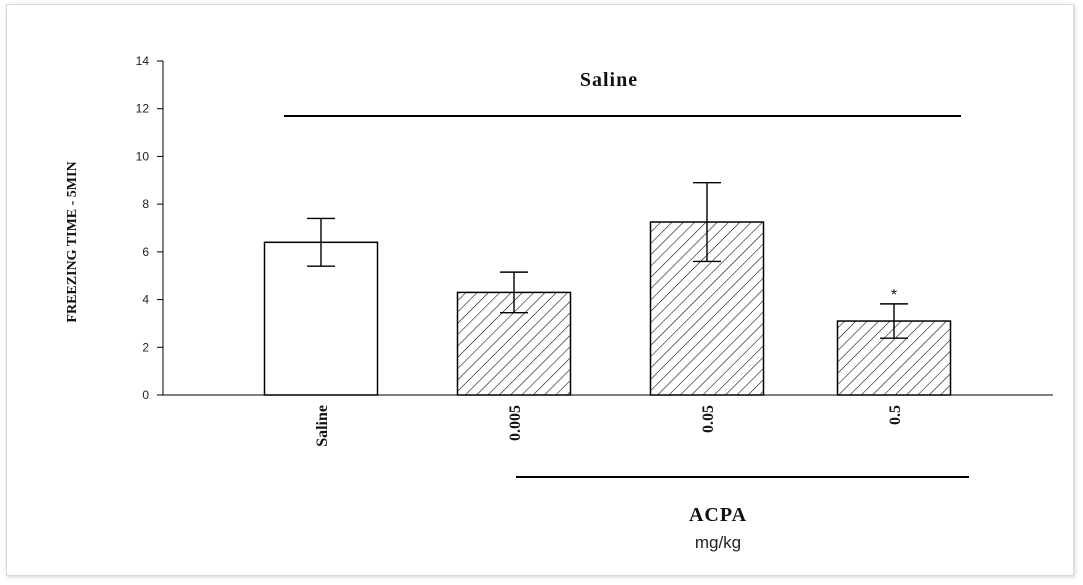 The height and width of the screenshot is (585, 1083). Describe the element at coordinates (718, 515) in the screenshot. I see `group-label-bottom: ACPA` at that location.